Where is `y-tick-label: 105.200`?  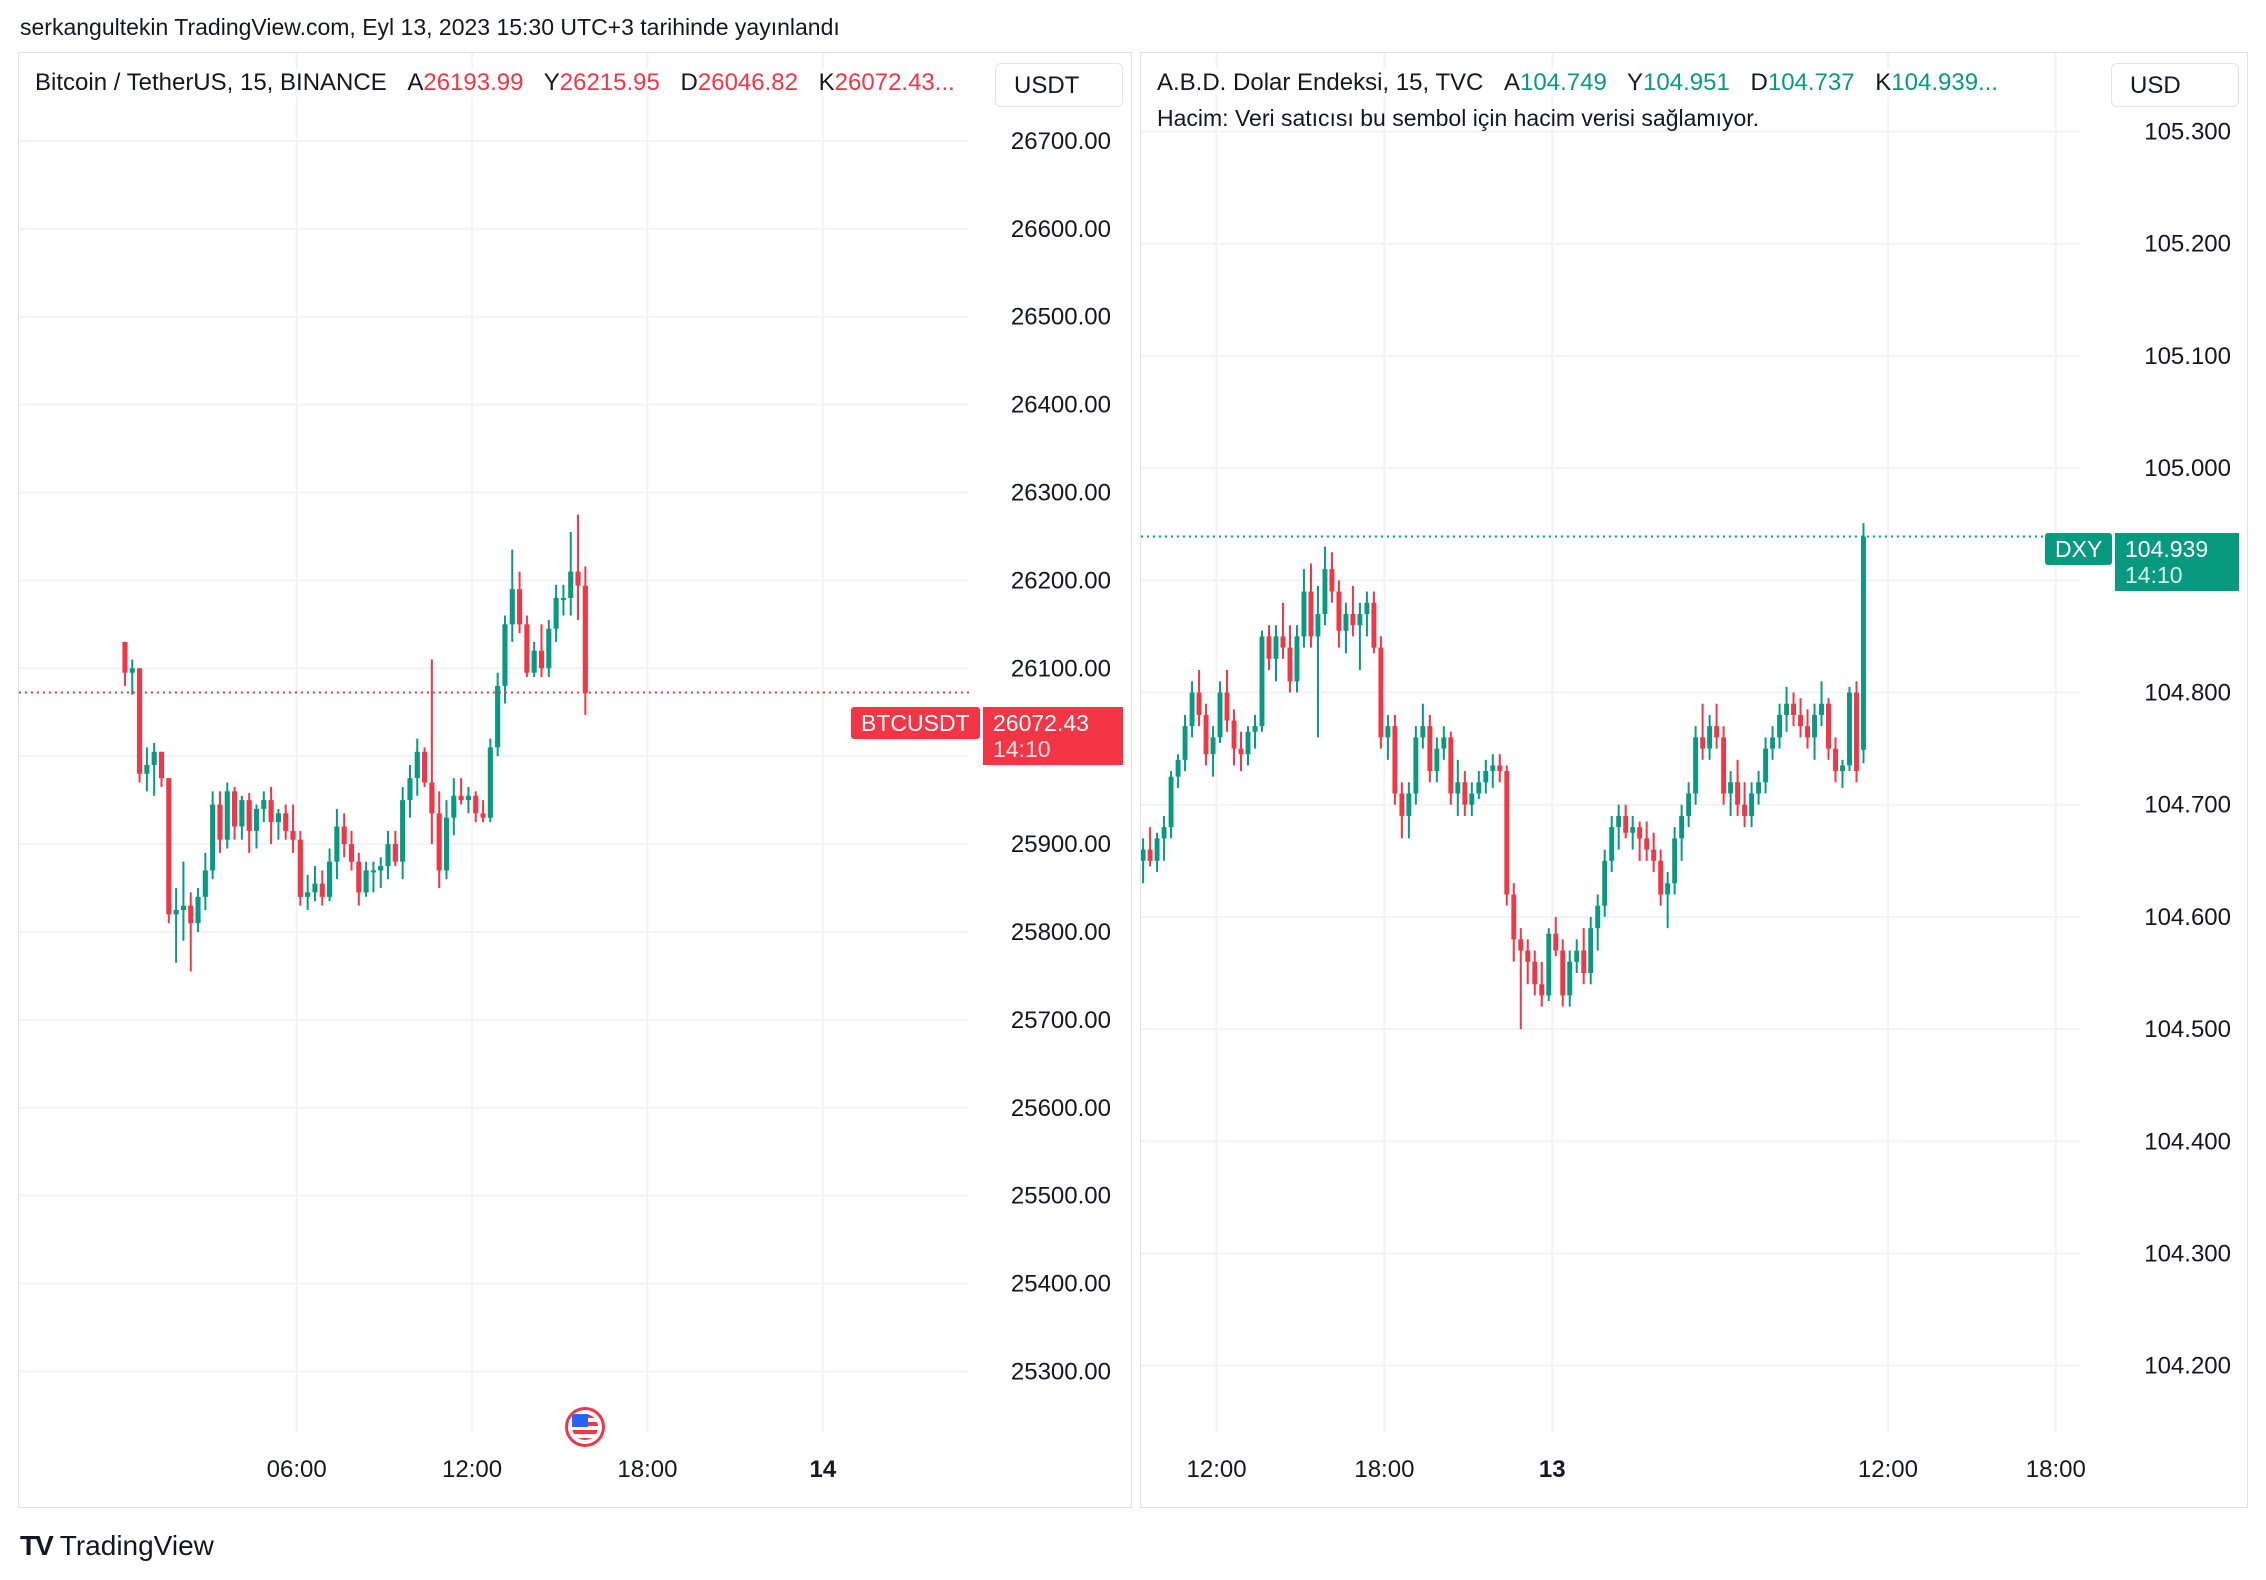
y-tick-label: 105.200 is located at coordinates (2187, 244).